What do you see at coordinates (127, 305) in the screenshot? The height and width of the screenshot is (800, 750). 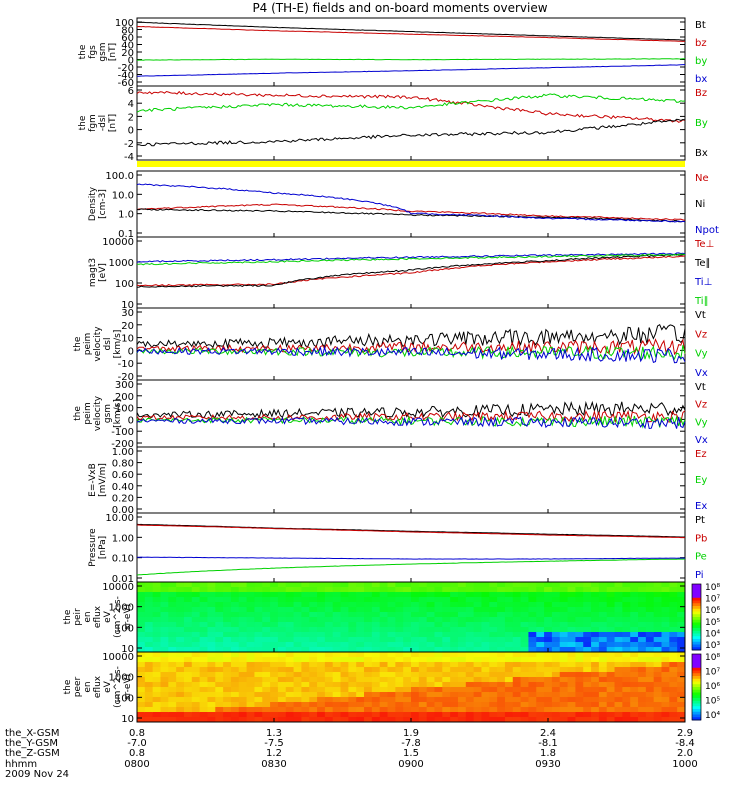 I see `y-tick-label: 10` at bounding box center [127, 305].